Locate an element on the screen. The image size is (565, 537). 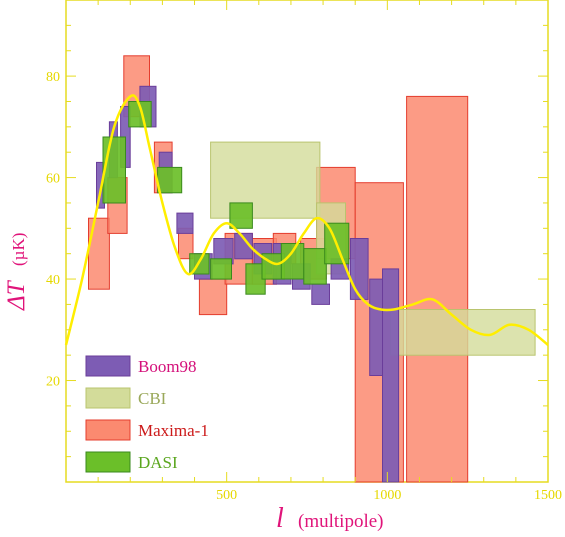
legend-swatch-cbi is located at coordinates (108, 398).